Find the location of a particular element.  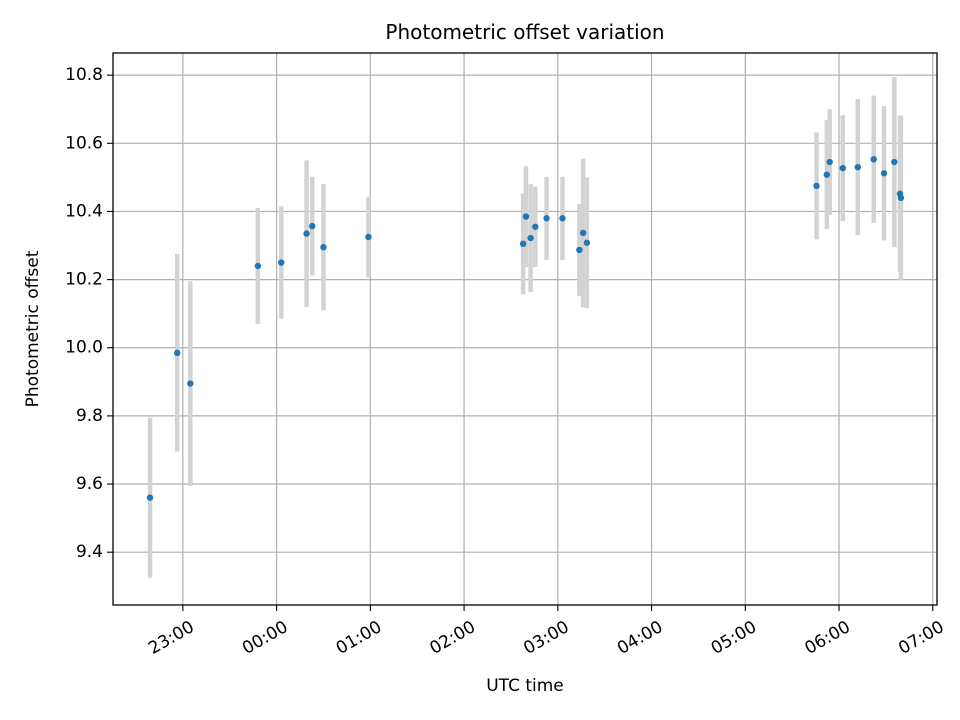

y-tick-label: 9.6 is located at coordinates (89, 484).